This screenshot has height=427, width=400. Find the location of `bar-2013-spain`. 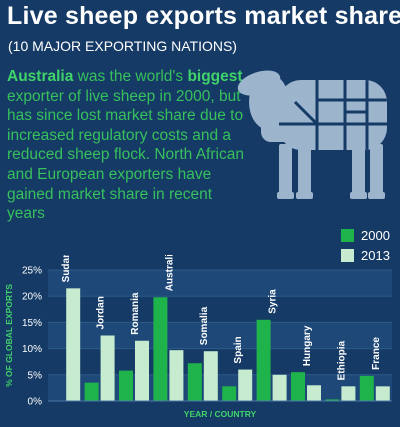

bar-2013-spain is located at coordinates (245, 385).